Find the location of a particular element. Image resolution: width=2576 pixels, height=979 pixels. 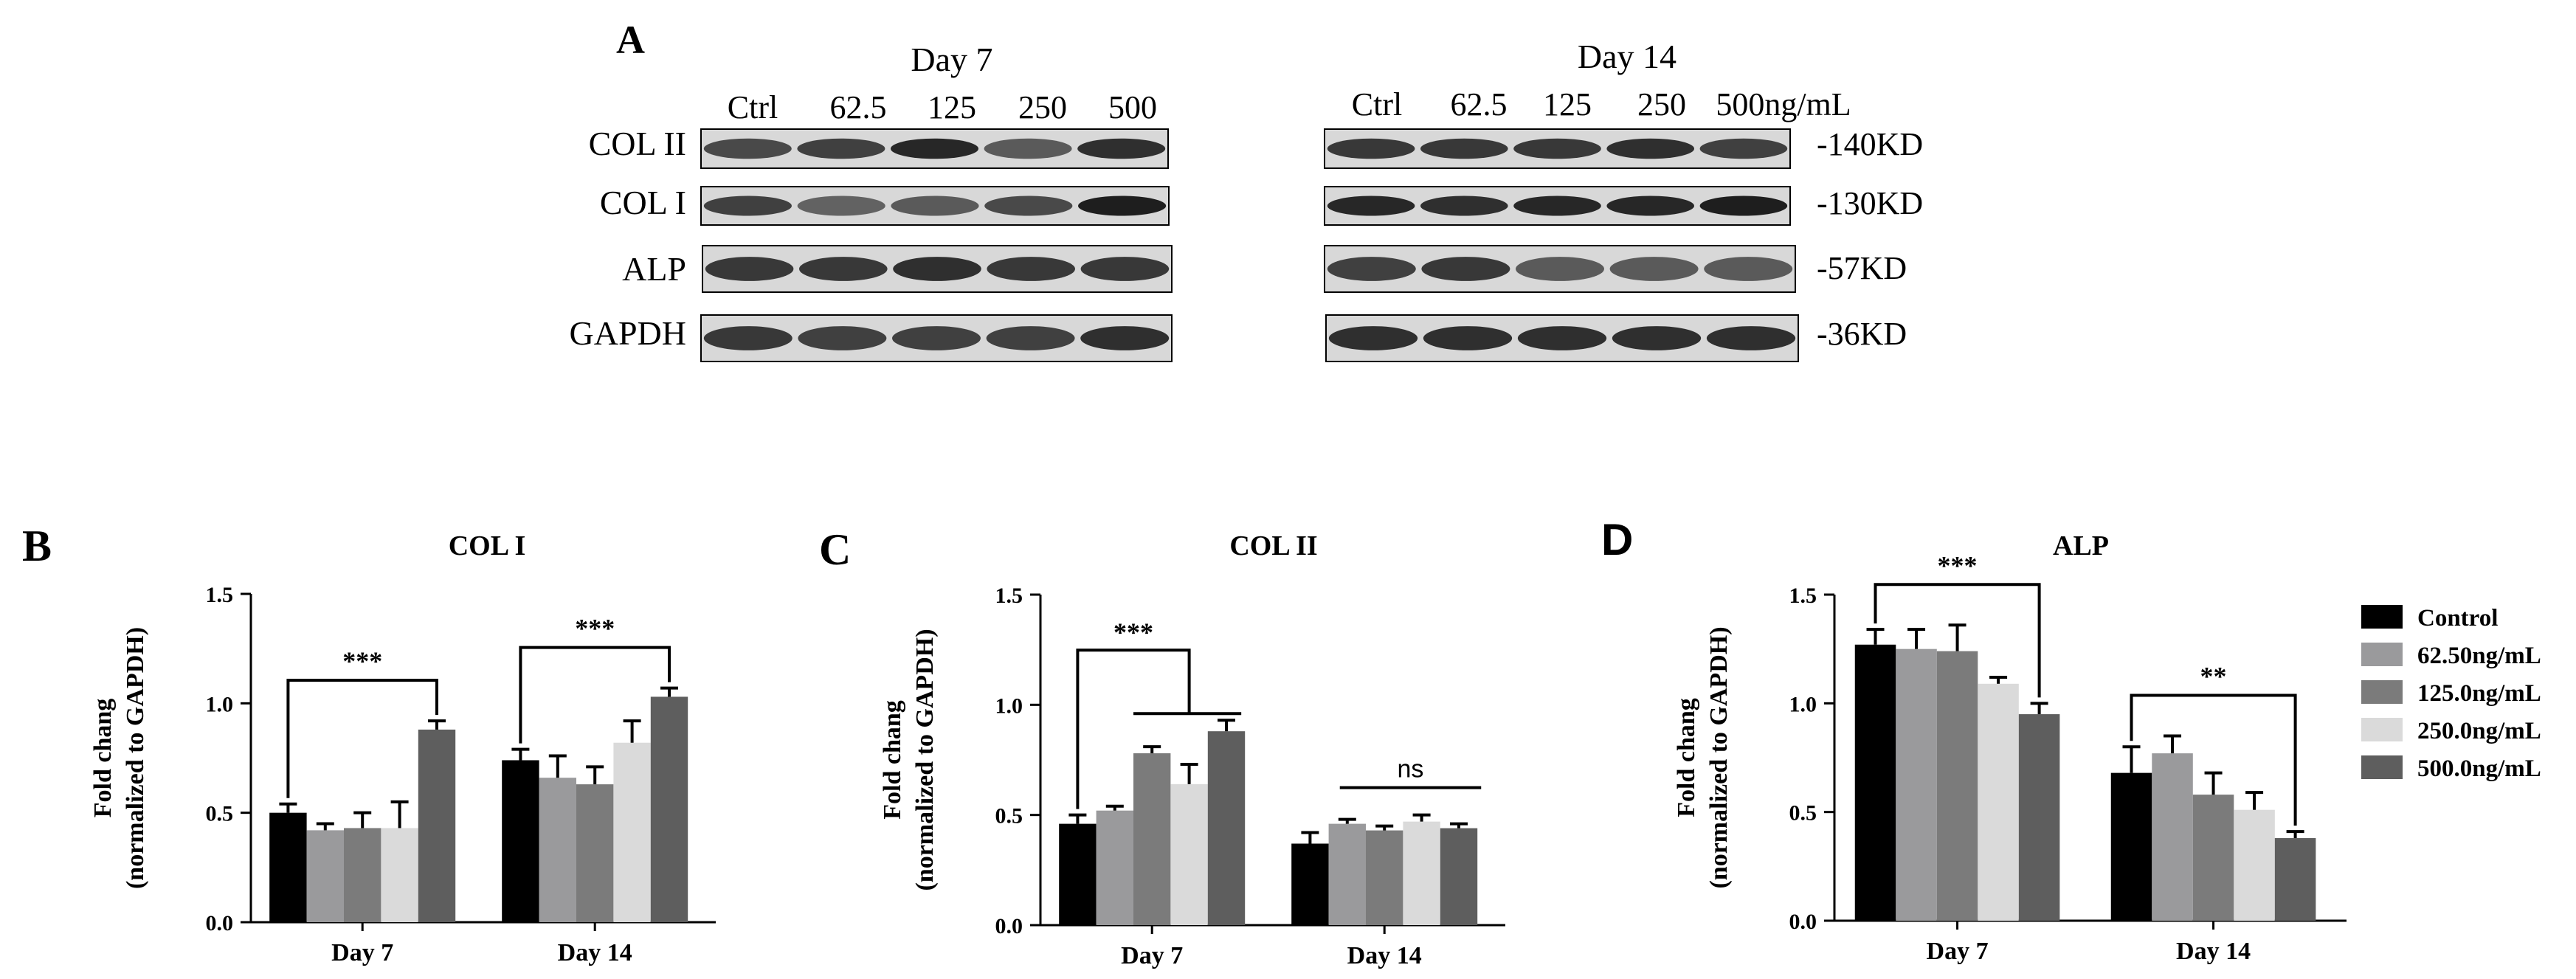

blot-lane-label-day14: 500ng/mL is located at coordinates (1784, 104).